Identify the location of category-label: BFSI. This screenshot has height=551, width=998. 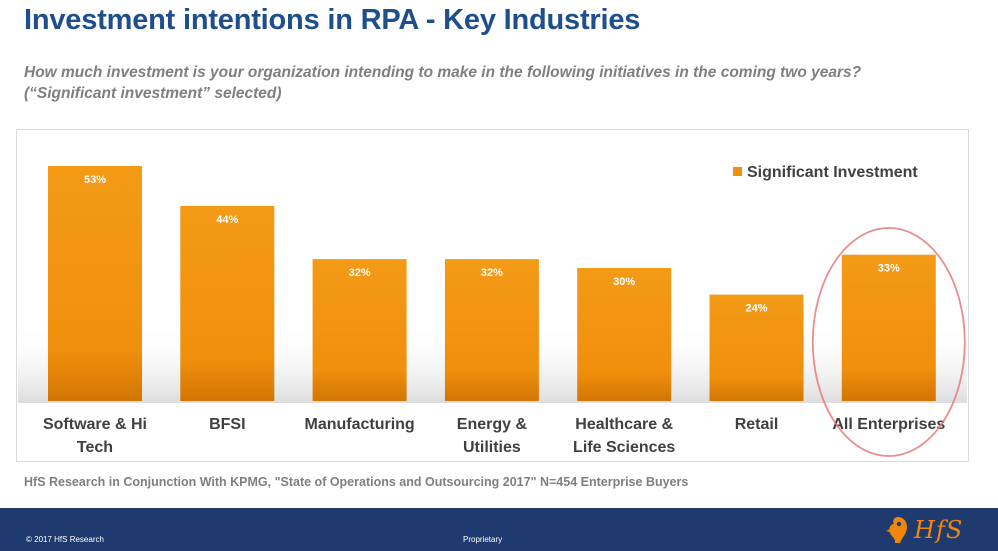
(227, 424).